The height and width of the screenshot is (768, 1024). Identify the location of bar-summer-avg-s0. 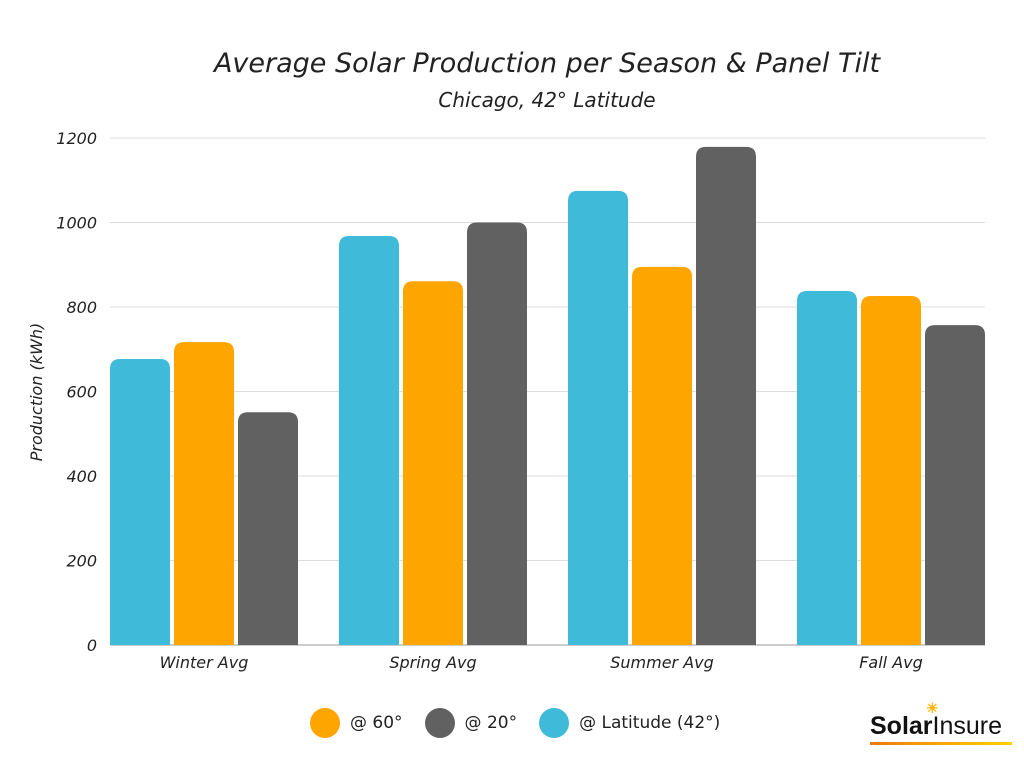
(598, 417).